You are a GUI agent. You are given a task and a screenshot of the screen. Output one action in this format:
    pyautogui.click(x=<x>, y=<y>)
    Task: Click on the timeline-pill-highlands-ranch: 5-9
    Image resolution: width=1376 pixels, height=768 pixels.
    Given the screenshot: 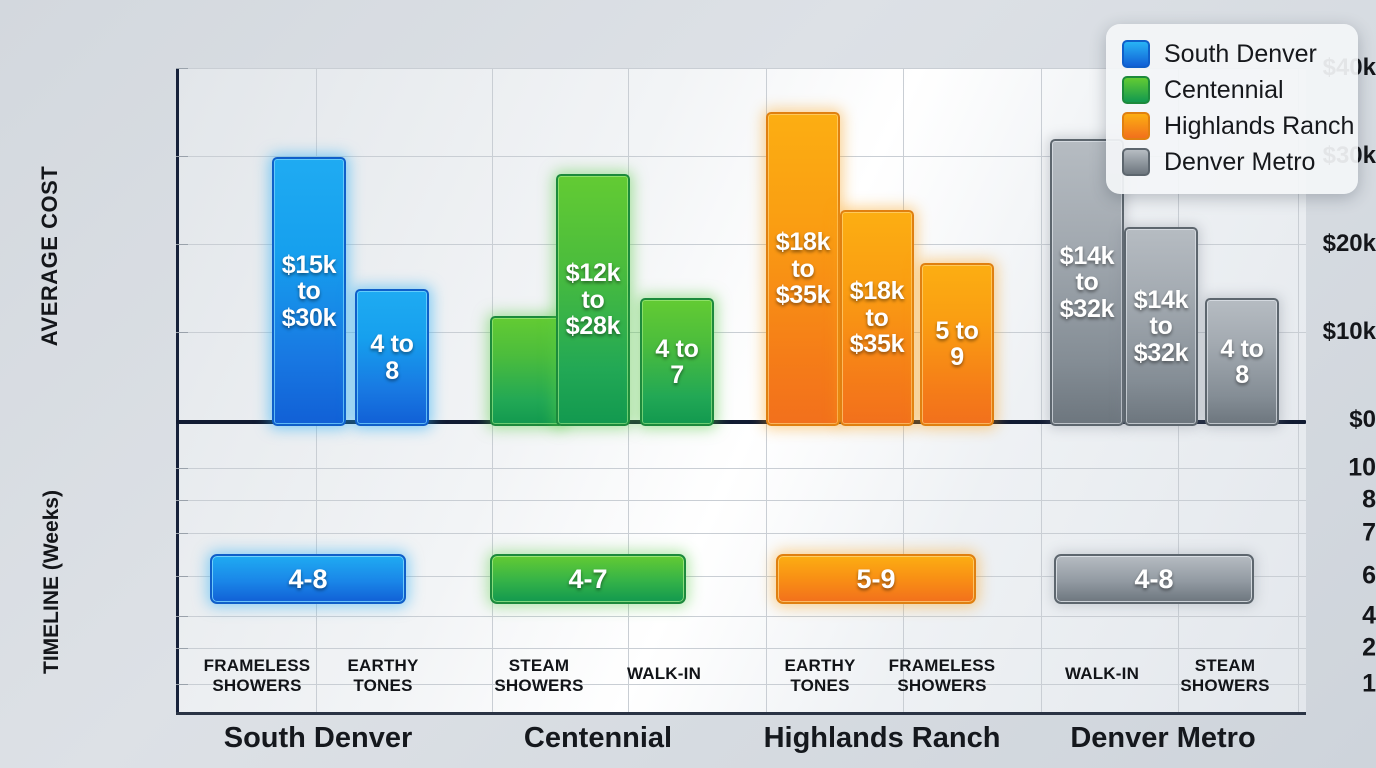 What is the action you would take?
    pyautogui.click(x=876, y=579)
    